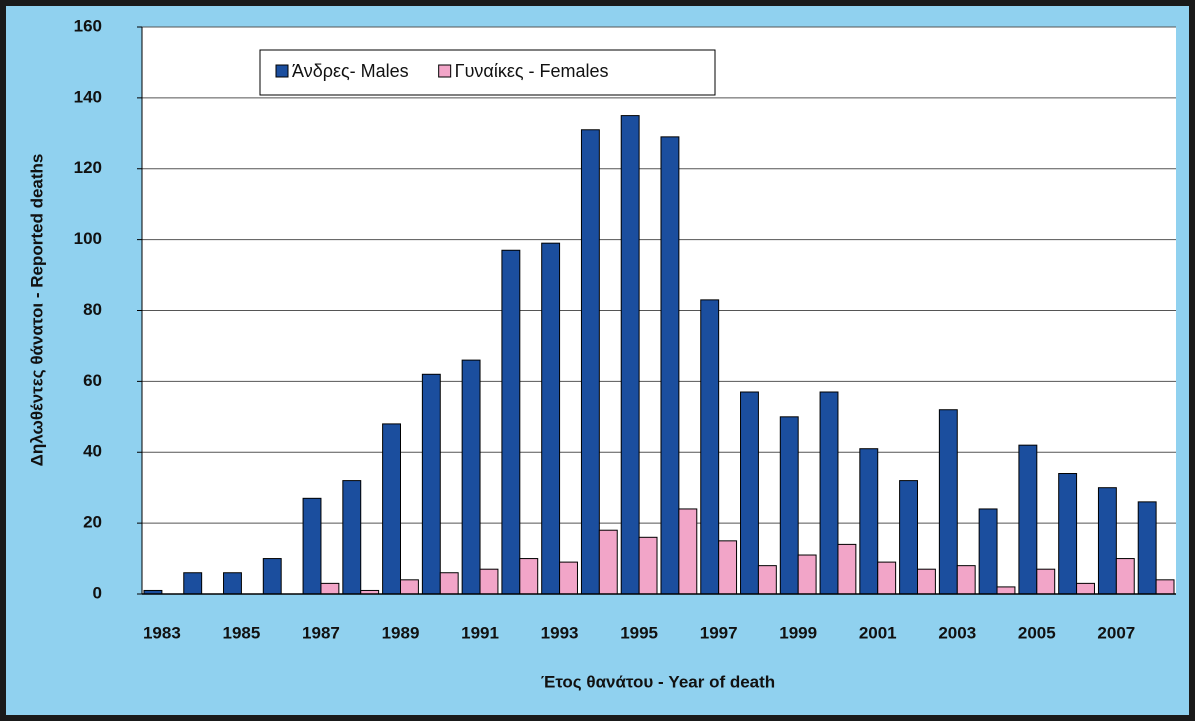 Image resolution: width=1195 pixels, height=726 pixels. What do you see at coordinates (798, 632) in the screenshot?
I see `x-tick-label: 1999` at bounding box center [798, 632].